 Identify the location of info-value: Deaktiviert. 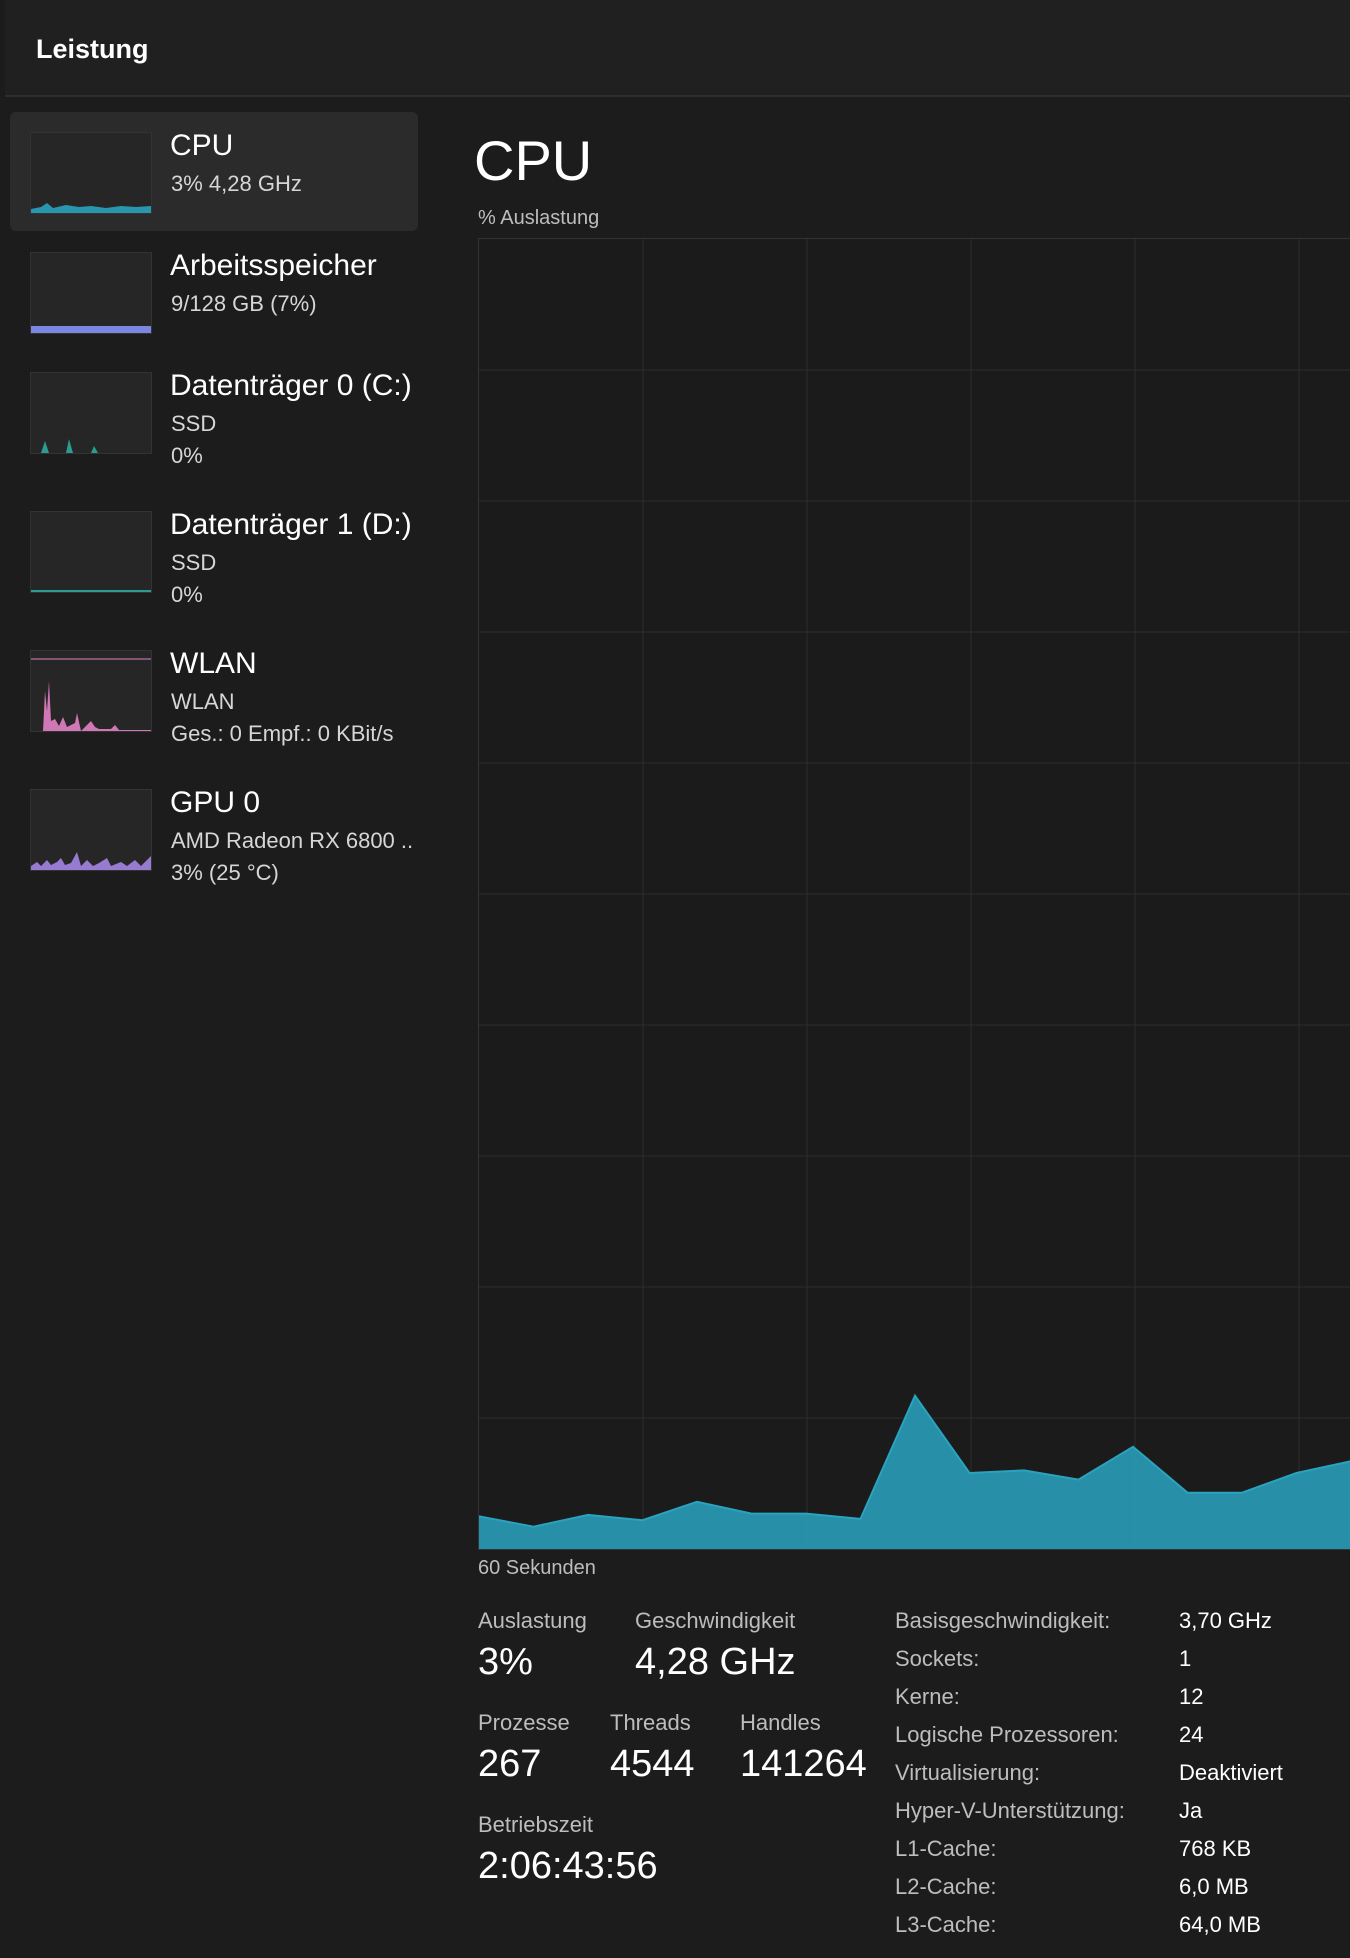
(1231, 1772).